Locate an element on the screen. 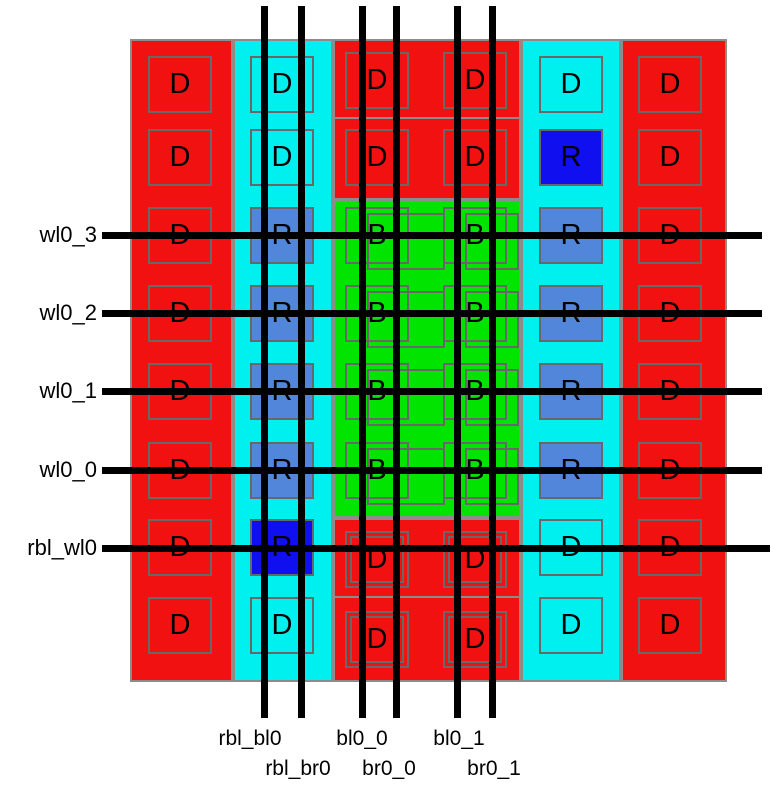 This screenshot has width=771, height=791. cell-box-r2c6 is located at coordinates (670, 157).